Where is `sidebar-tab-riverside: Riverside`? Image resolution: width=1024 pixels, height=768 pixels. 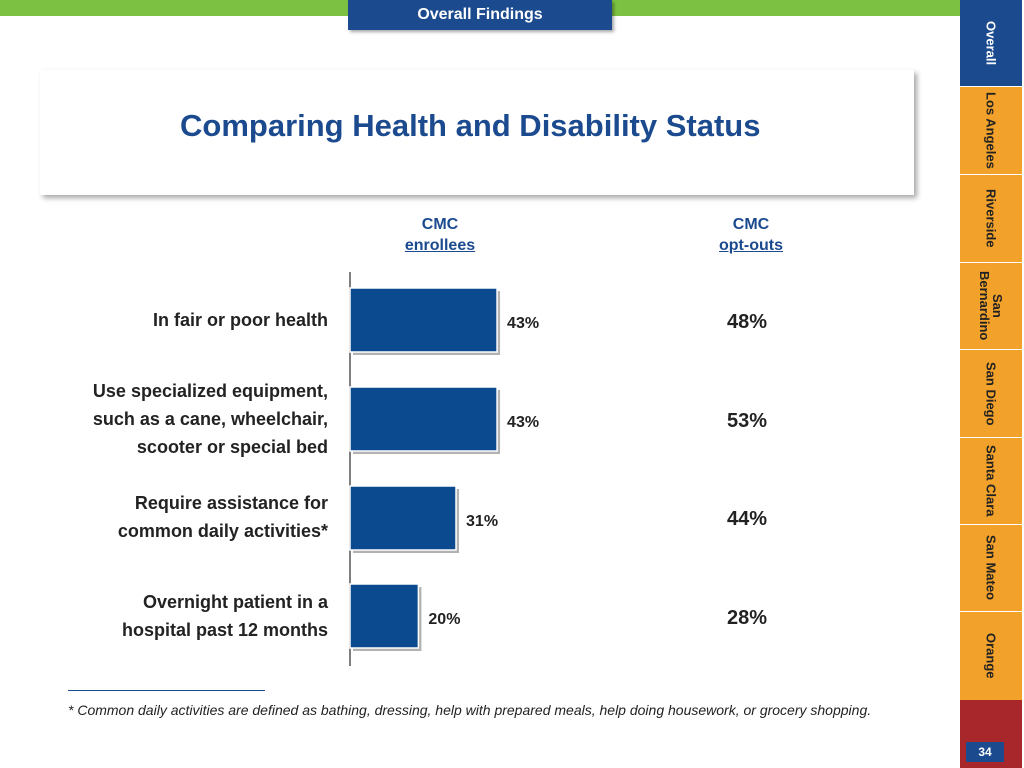 sidebar-tab-riverside: Riverside is located at coordinates (991, 219).